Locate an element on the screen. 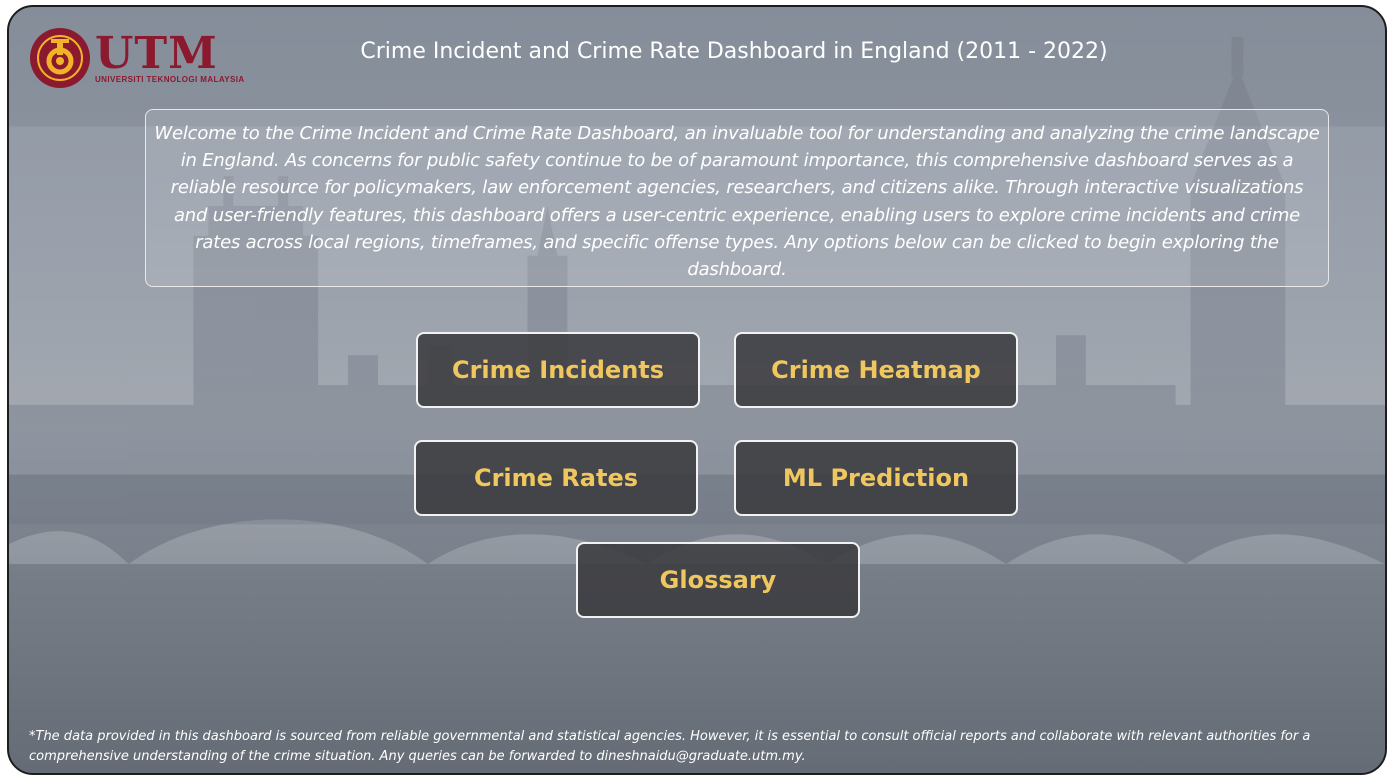 This screenshot has width=1396, height=782. utm-emblem-icon is located at coordinates (60, 58).